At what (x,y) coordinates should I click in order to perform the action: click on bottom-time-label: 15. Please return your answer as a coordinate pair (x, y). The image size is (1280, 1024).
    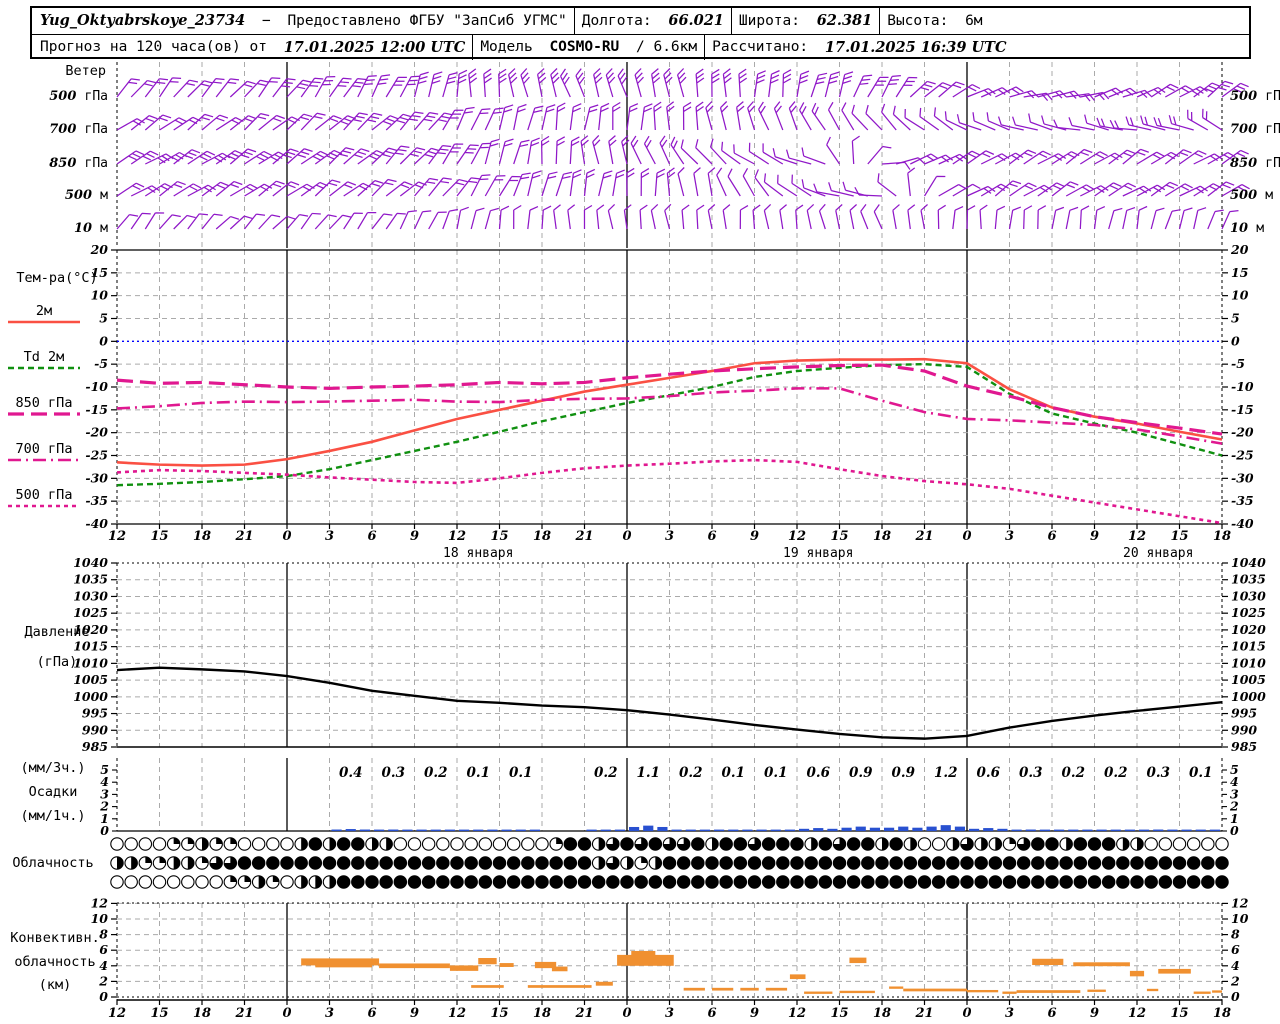
    Looking at the image, I should click on (499, 1013).